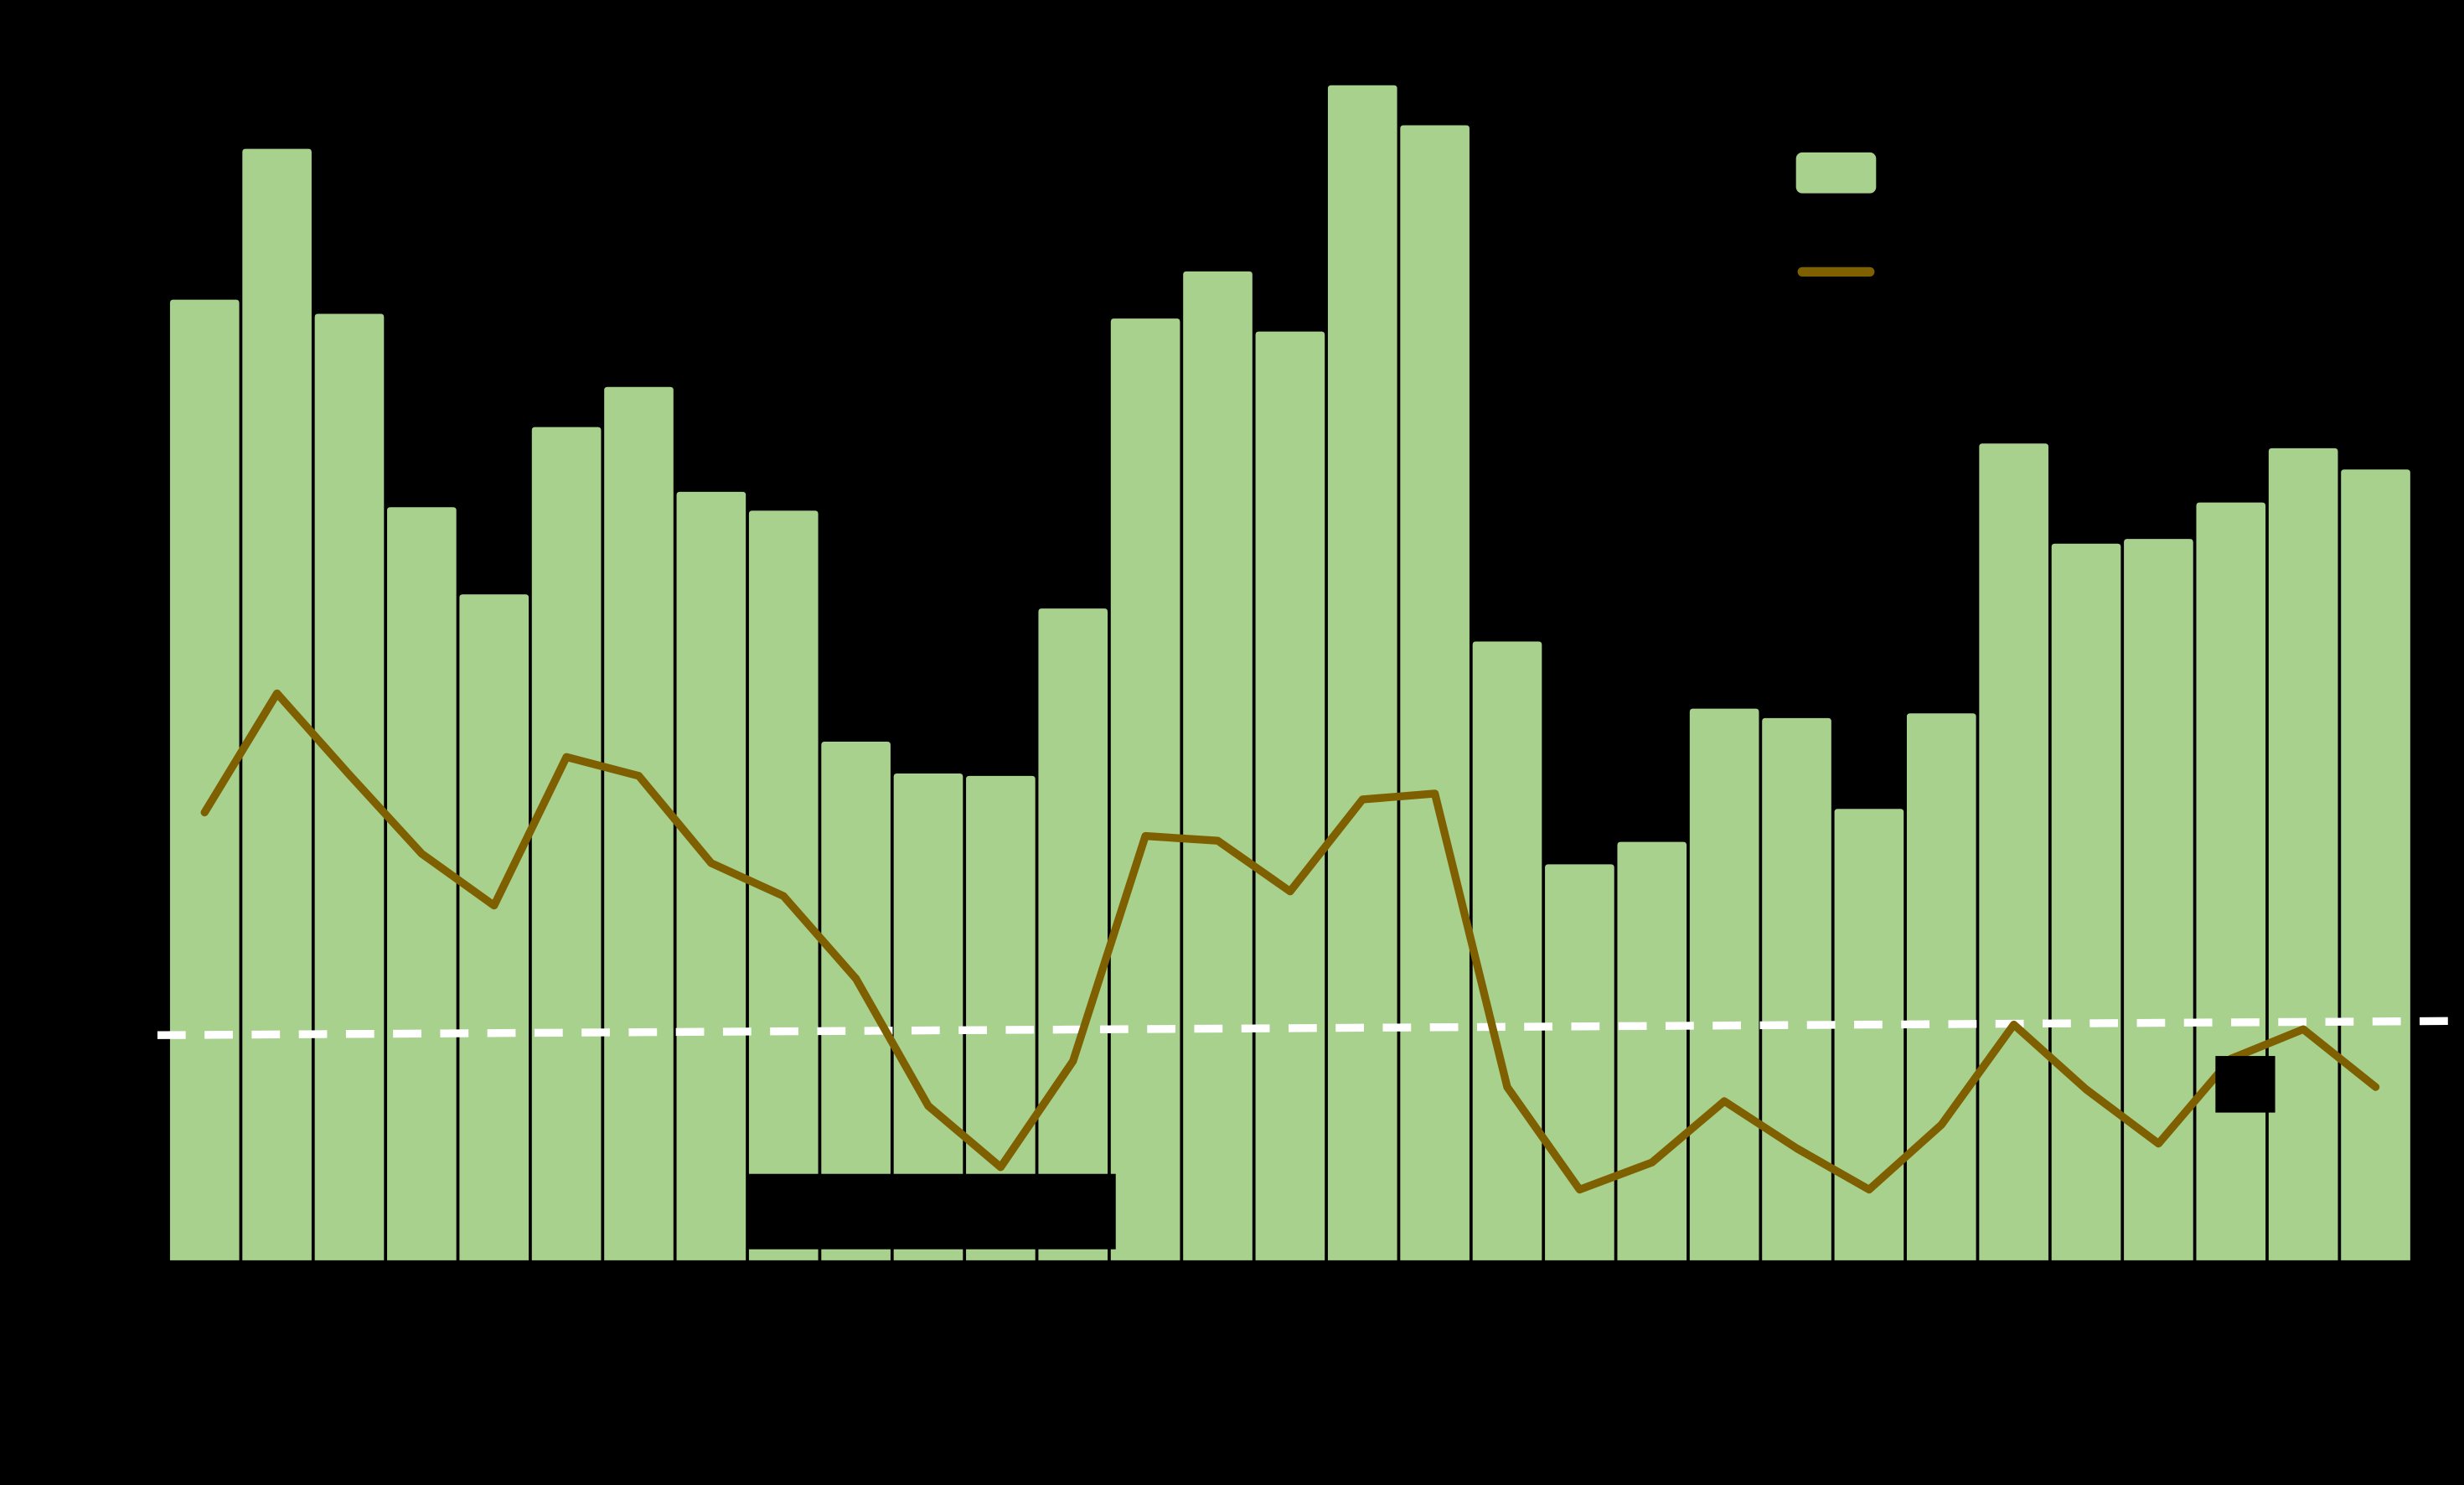  What do you see at coordinates (1303, 1028) in the screenshot?
I see `trend-line` at bounding box center [1303, 1028].